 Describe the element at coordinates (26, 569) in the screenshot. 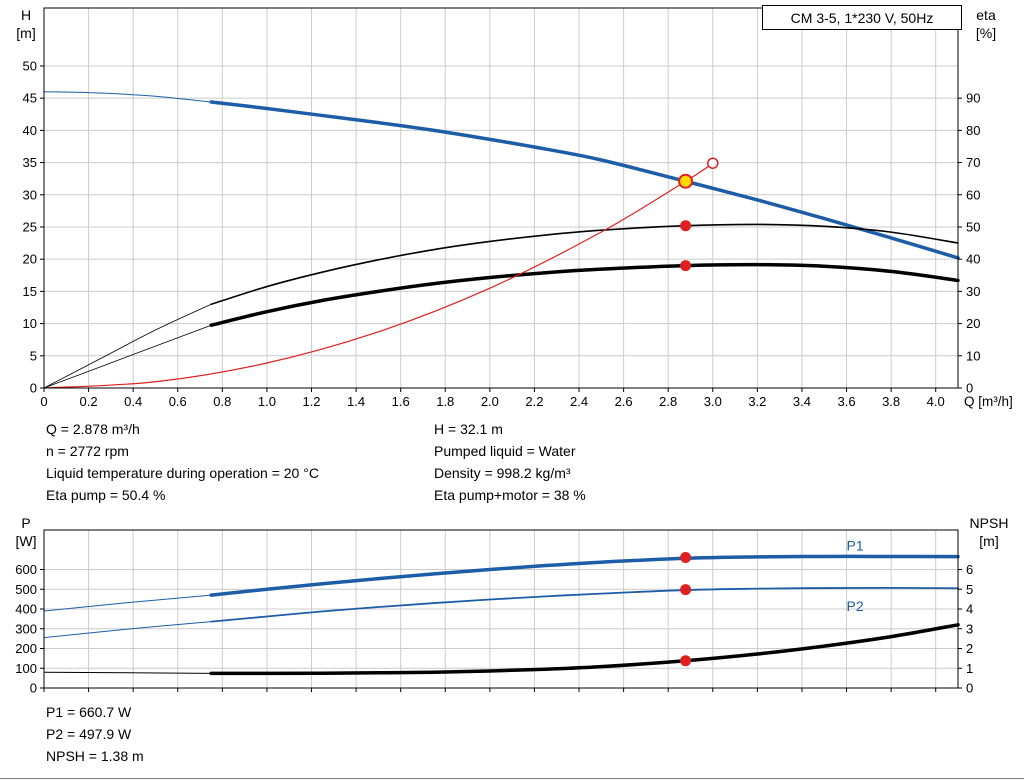

I see `y-tick-left-label: 600` at that location.